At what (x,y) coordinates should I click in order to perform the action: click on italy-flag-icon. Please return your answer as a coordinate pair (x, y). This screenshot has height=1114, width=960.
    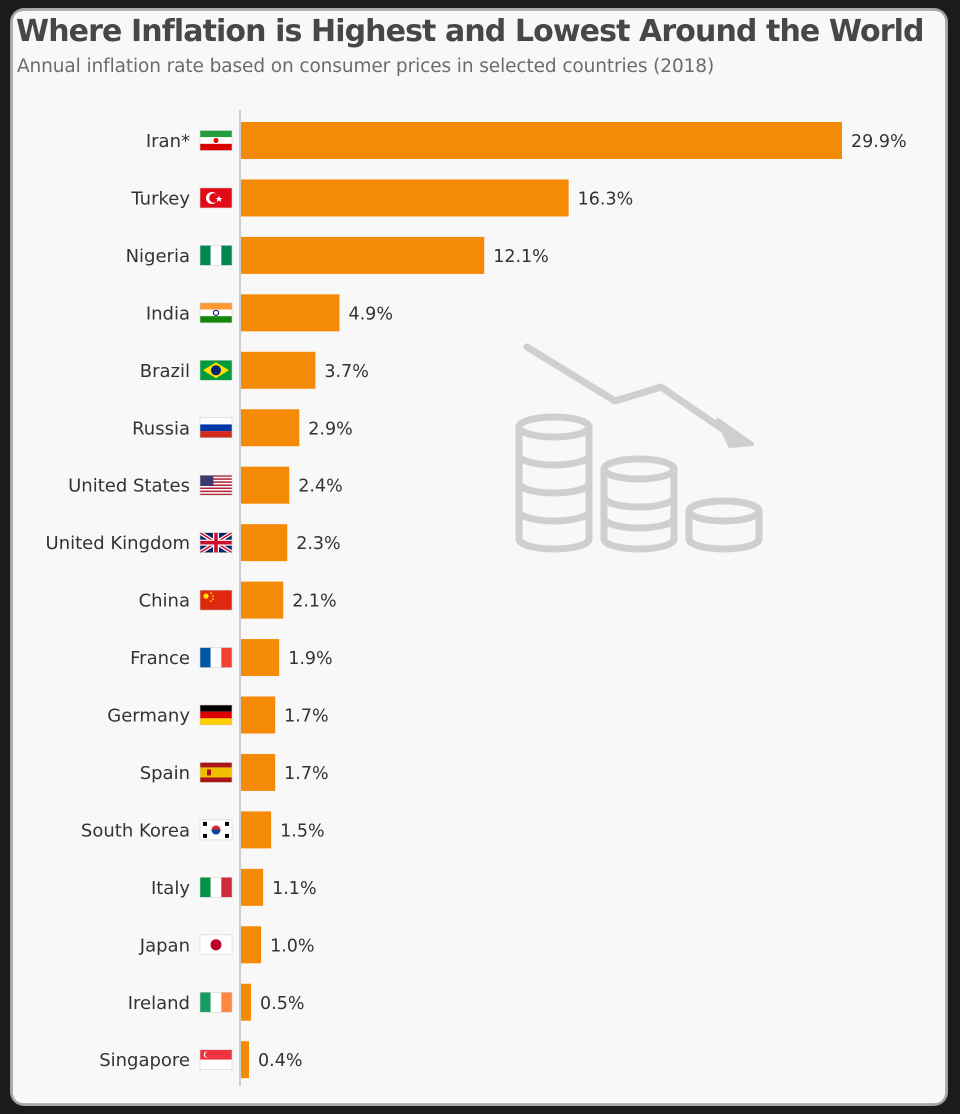
    Looking at the image, I should click on (216, 887).